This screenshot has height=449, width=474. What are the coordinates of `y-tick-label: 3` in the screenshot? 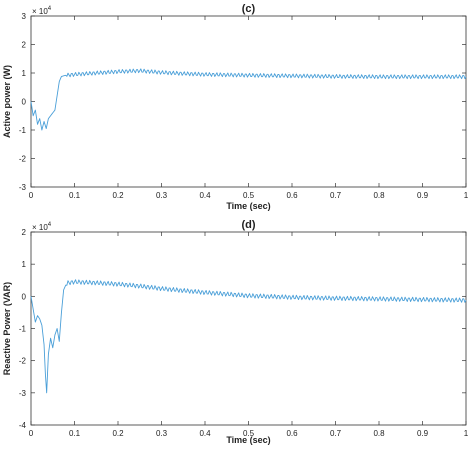 It's located at (24, 16).